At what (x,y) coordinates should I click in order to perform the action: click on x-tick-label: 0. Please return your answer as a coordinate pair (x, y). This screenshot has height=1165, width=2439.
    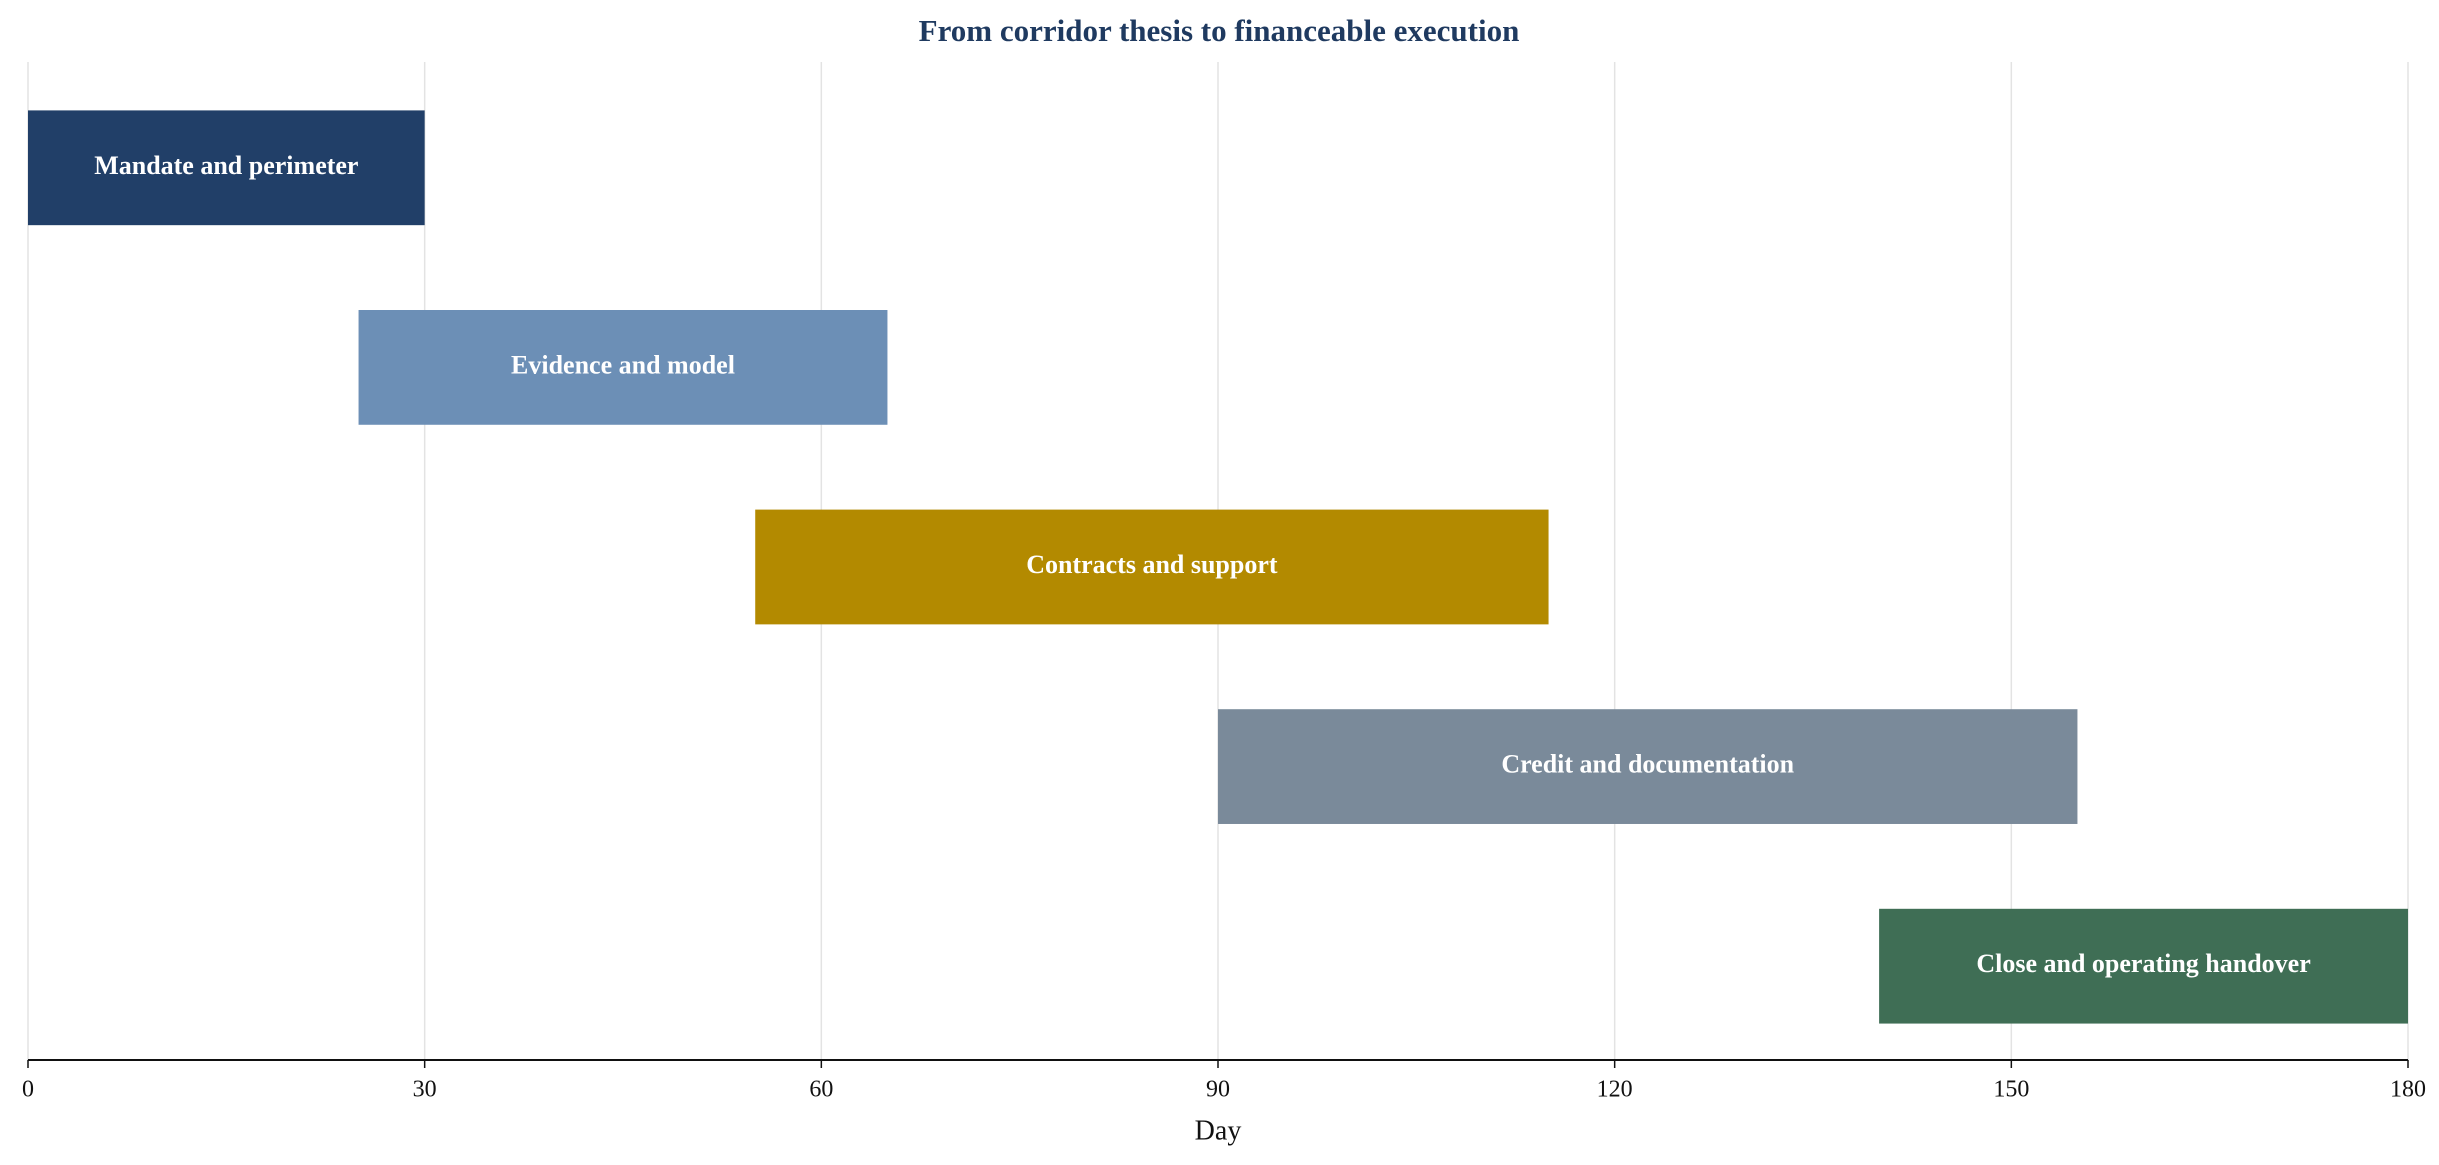
    Looking at the image, I should click on (28, 1090).